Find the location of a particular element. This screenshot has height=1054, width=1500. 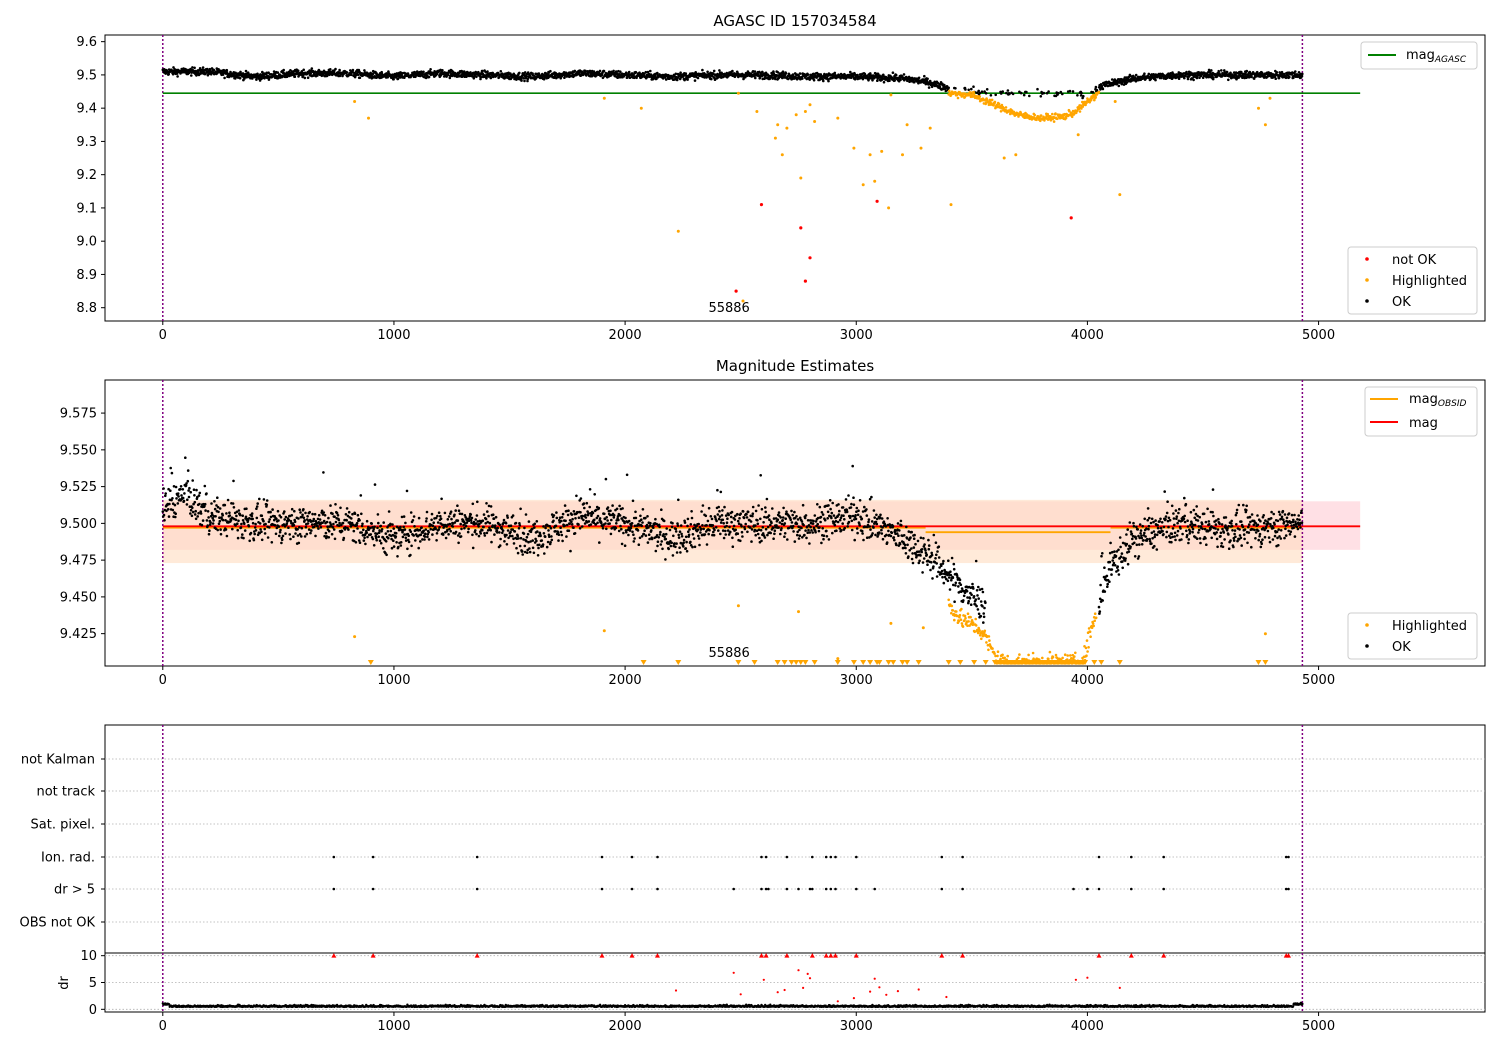

x-tick-label: 5000 is located at coordinates (1318, 335).